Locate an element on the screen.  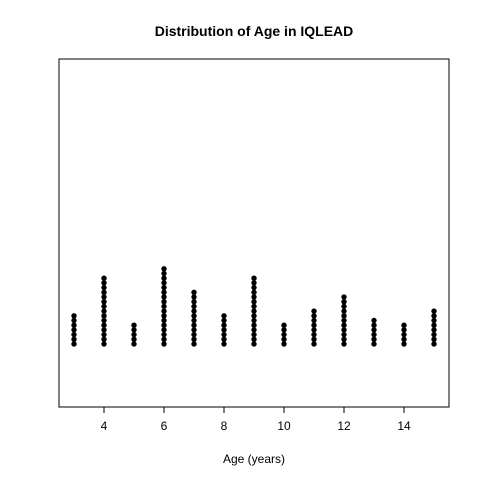
x-tick-label-10: 10 is located at coordinates (284, 426).